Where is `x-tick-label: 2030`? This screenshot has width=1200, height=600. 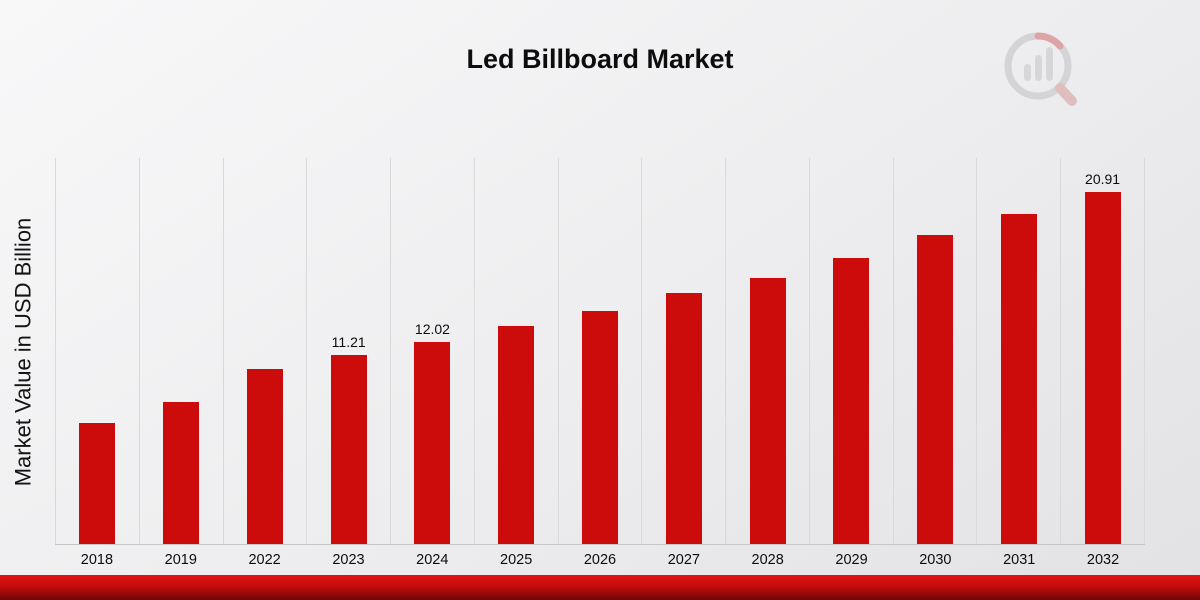 x-tick-label: 2030 is located at coordinates (935, 560).